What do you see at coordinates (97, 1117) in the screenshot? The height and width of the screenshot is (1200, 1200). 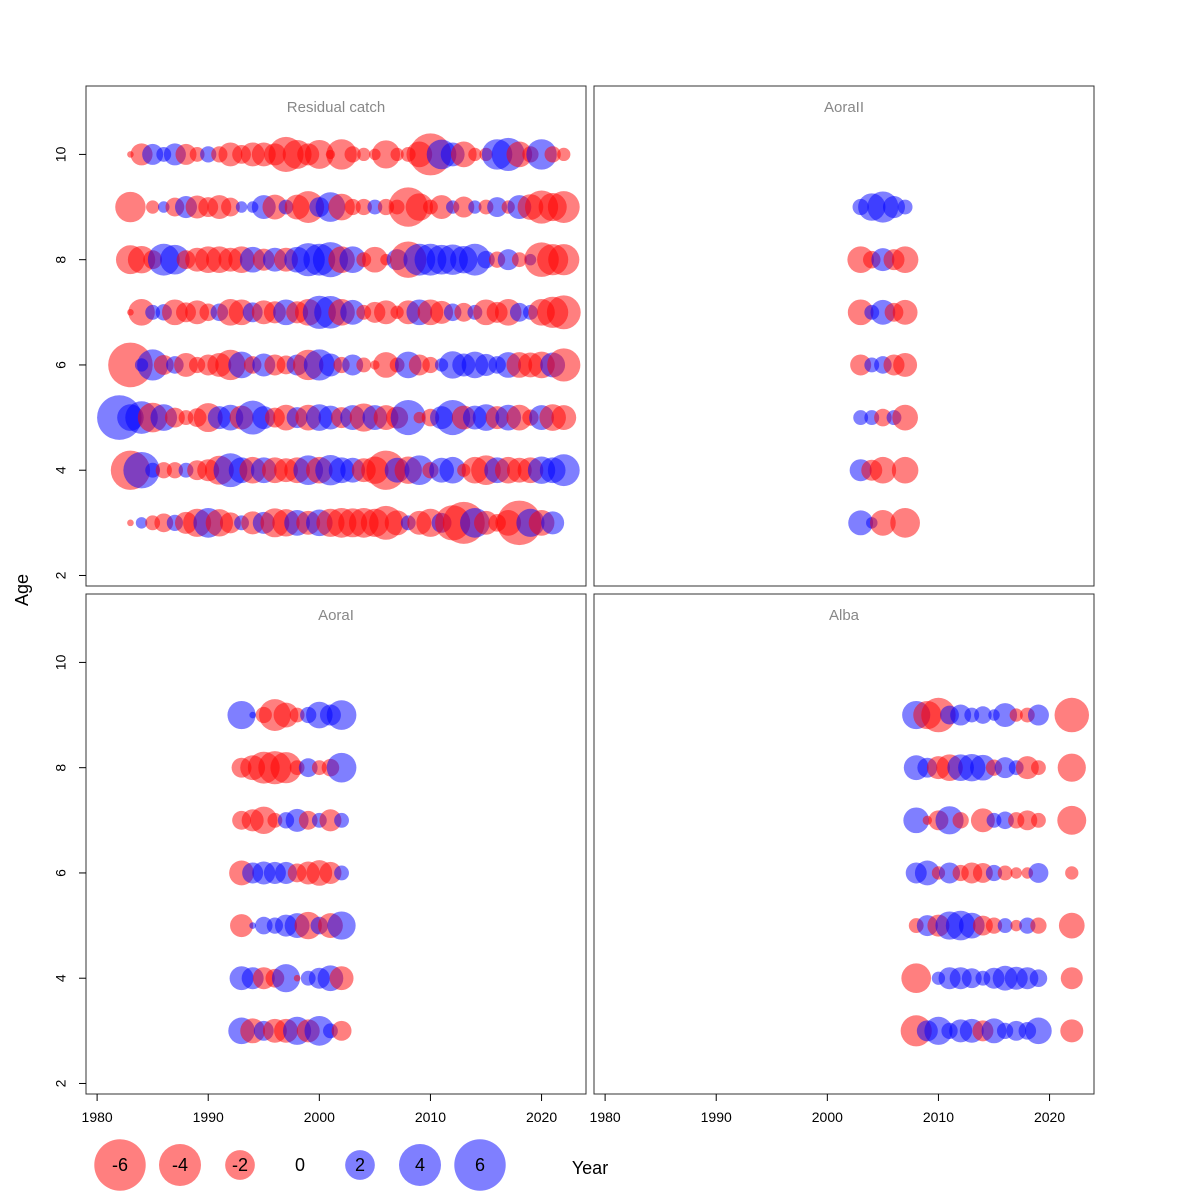 I see `x-tick-label: 1980` at bounding box center [97, 1117].